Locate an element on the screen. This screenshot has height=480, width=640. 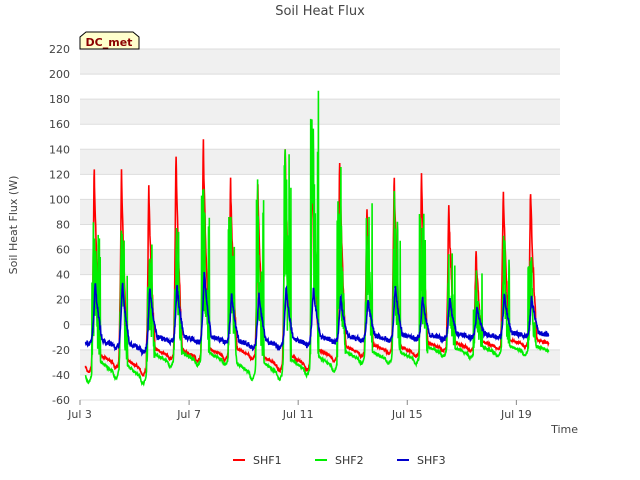
y-tick-label: -40 is located at coordinates (61, 375).